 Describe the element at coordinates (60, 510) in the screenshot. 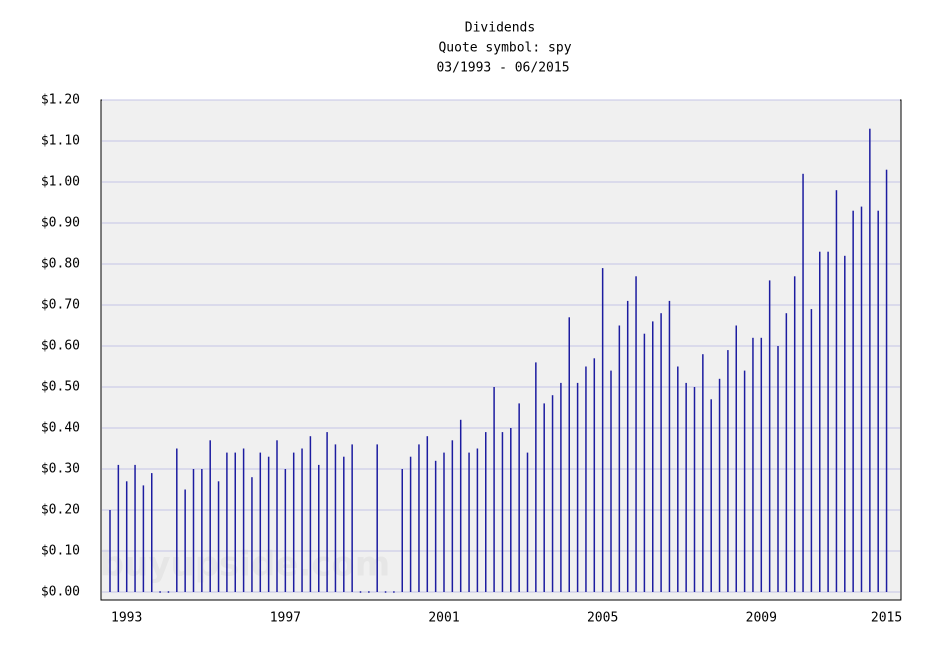

I see `y-tick-label: $0.20` at that location.